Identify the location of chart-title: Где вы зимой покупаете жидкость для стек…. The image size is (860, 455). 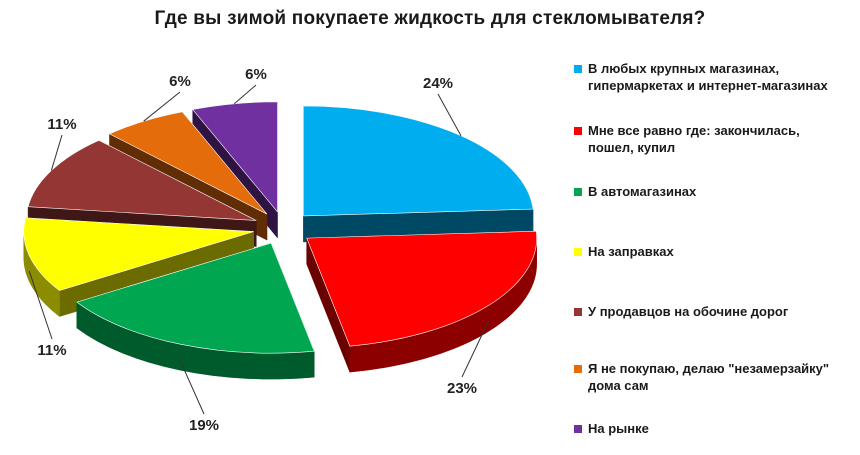
(430, 18).